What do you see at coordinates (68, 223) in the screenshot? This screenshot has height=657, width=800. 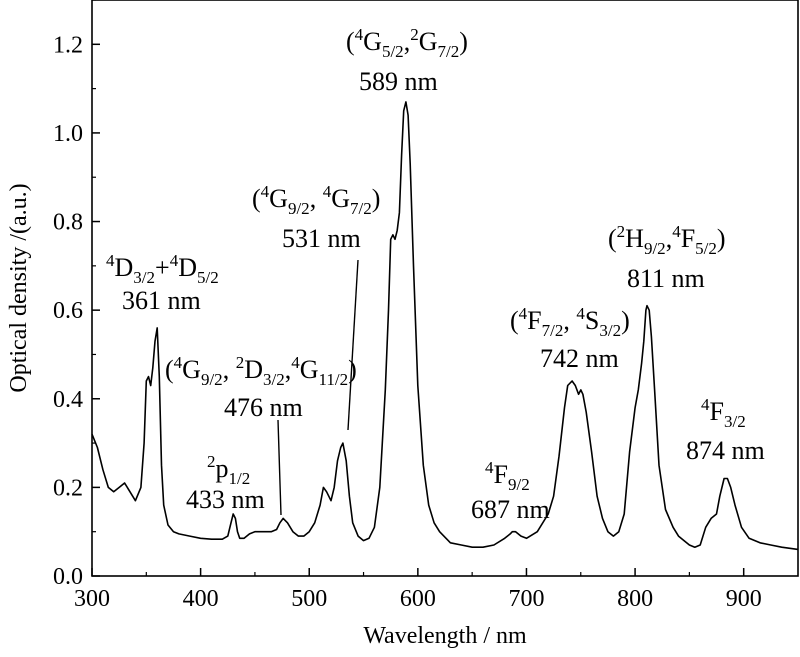 I see `y-tick-label-0.8: 0.8` at bounding box center [68, 223].